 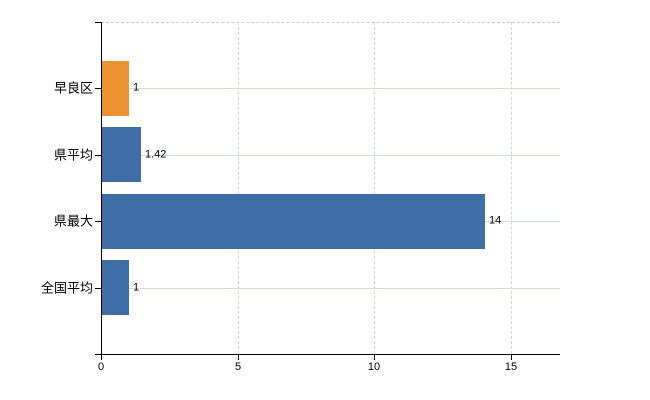 What do you see at coordinates (511, 367) in the screenshot?
I see `x-tick-label: 15` at bounding box center [511, 367].